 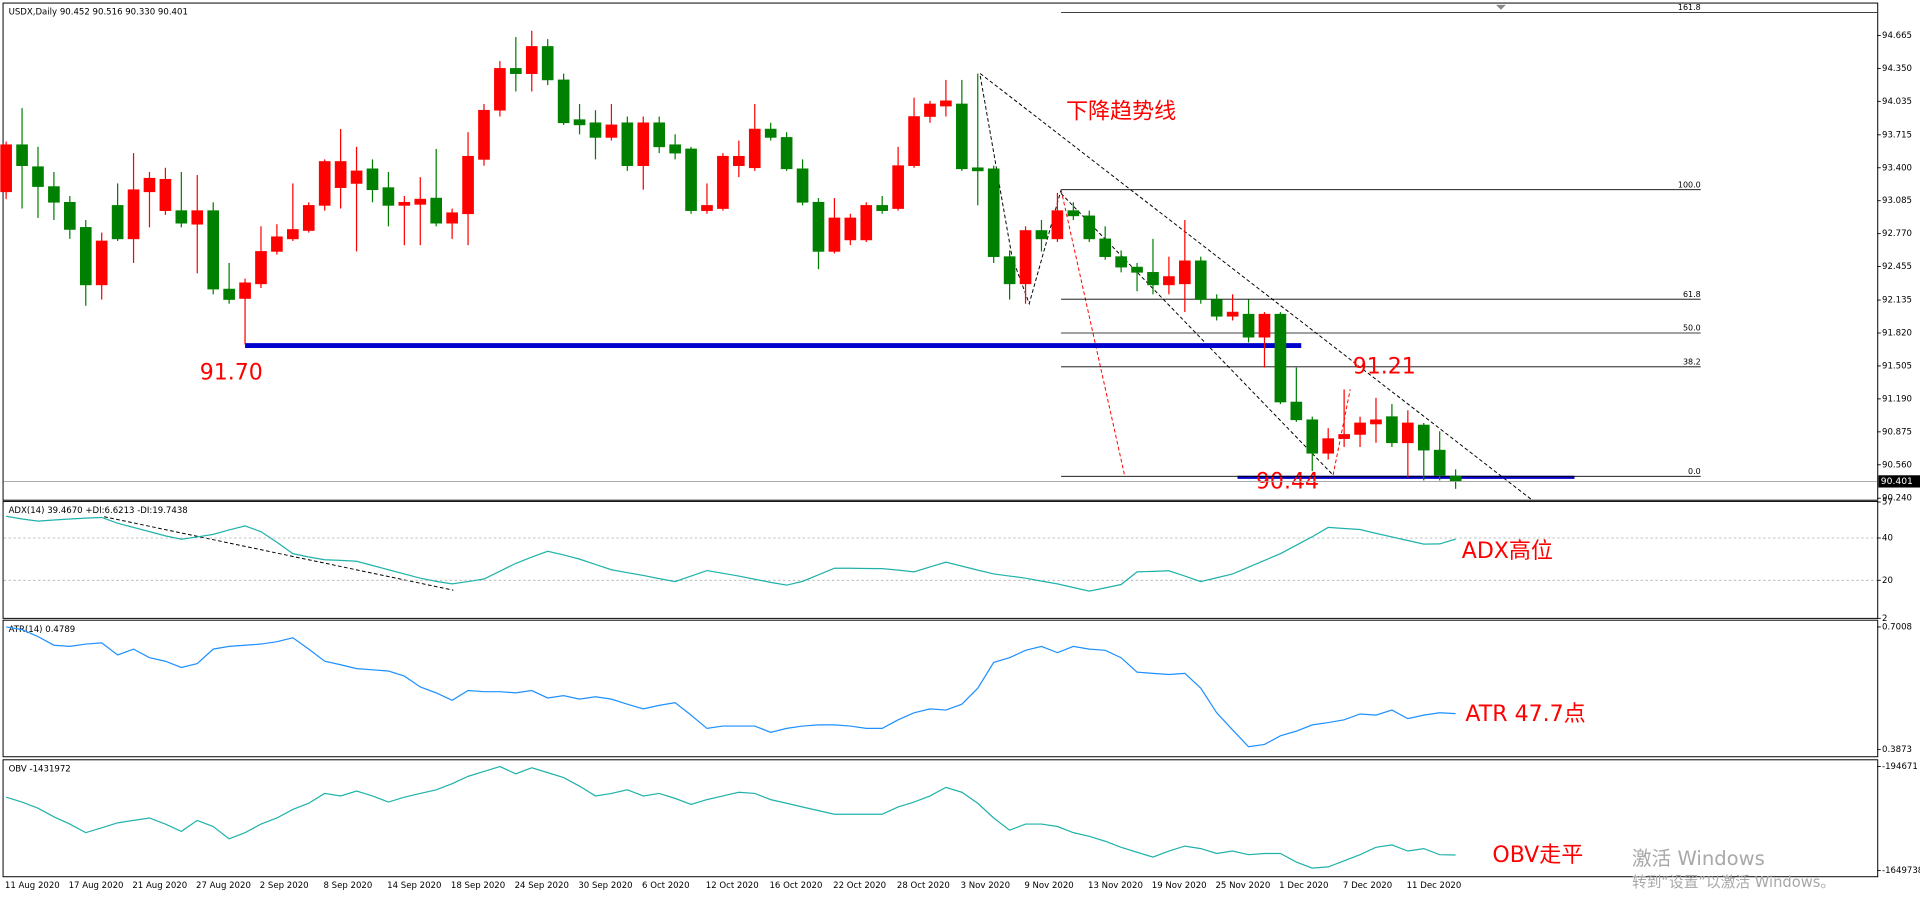 What do you see at coordinates (1887, 538) in the screenshot?
I see `y-tick-label: 40` at bounding box center [1887, 538].